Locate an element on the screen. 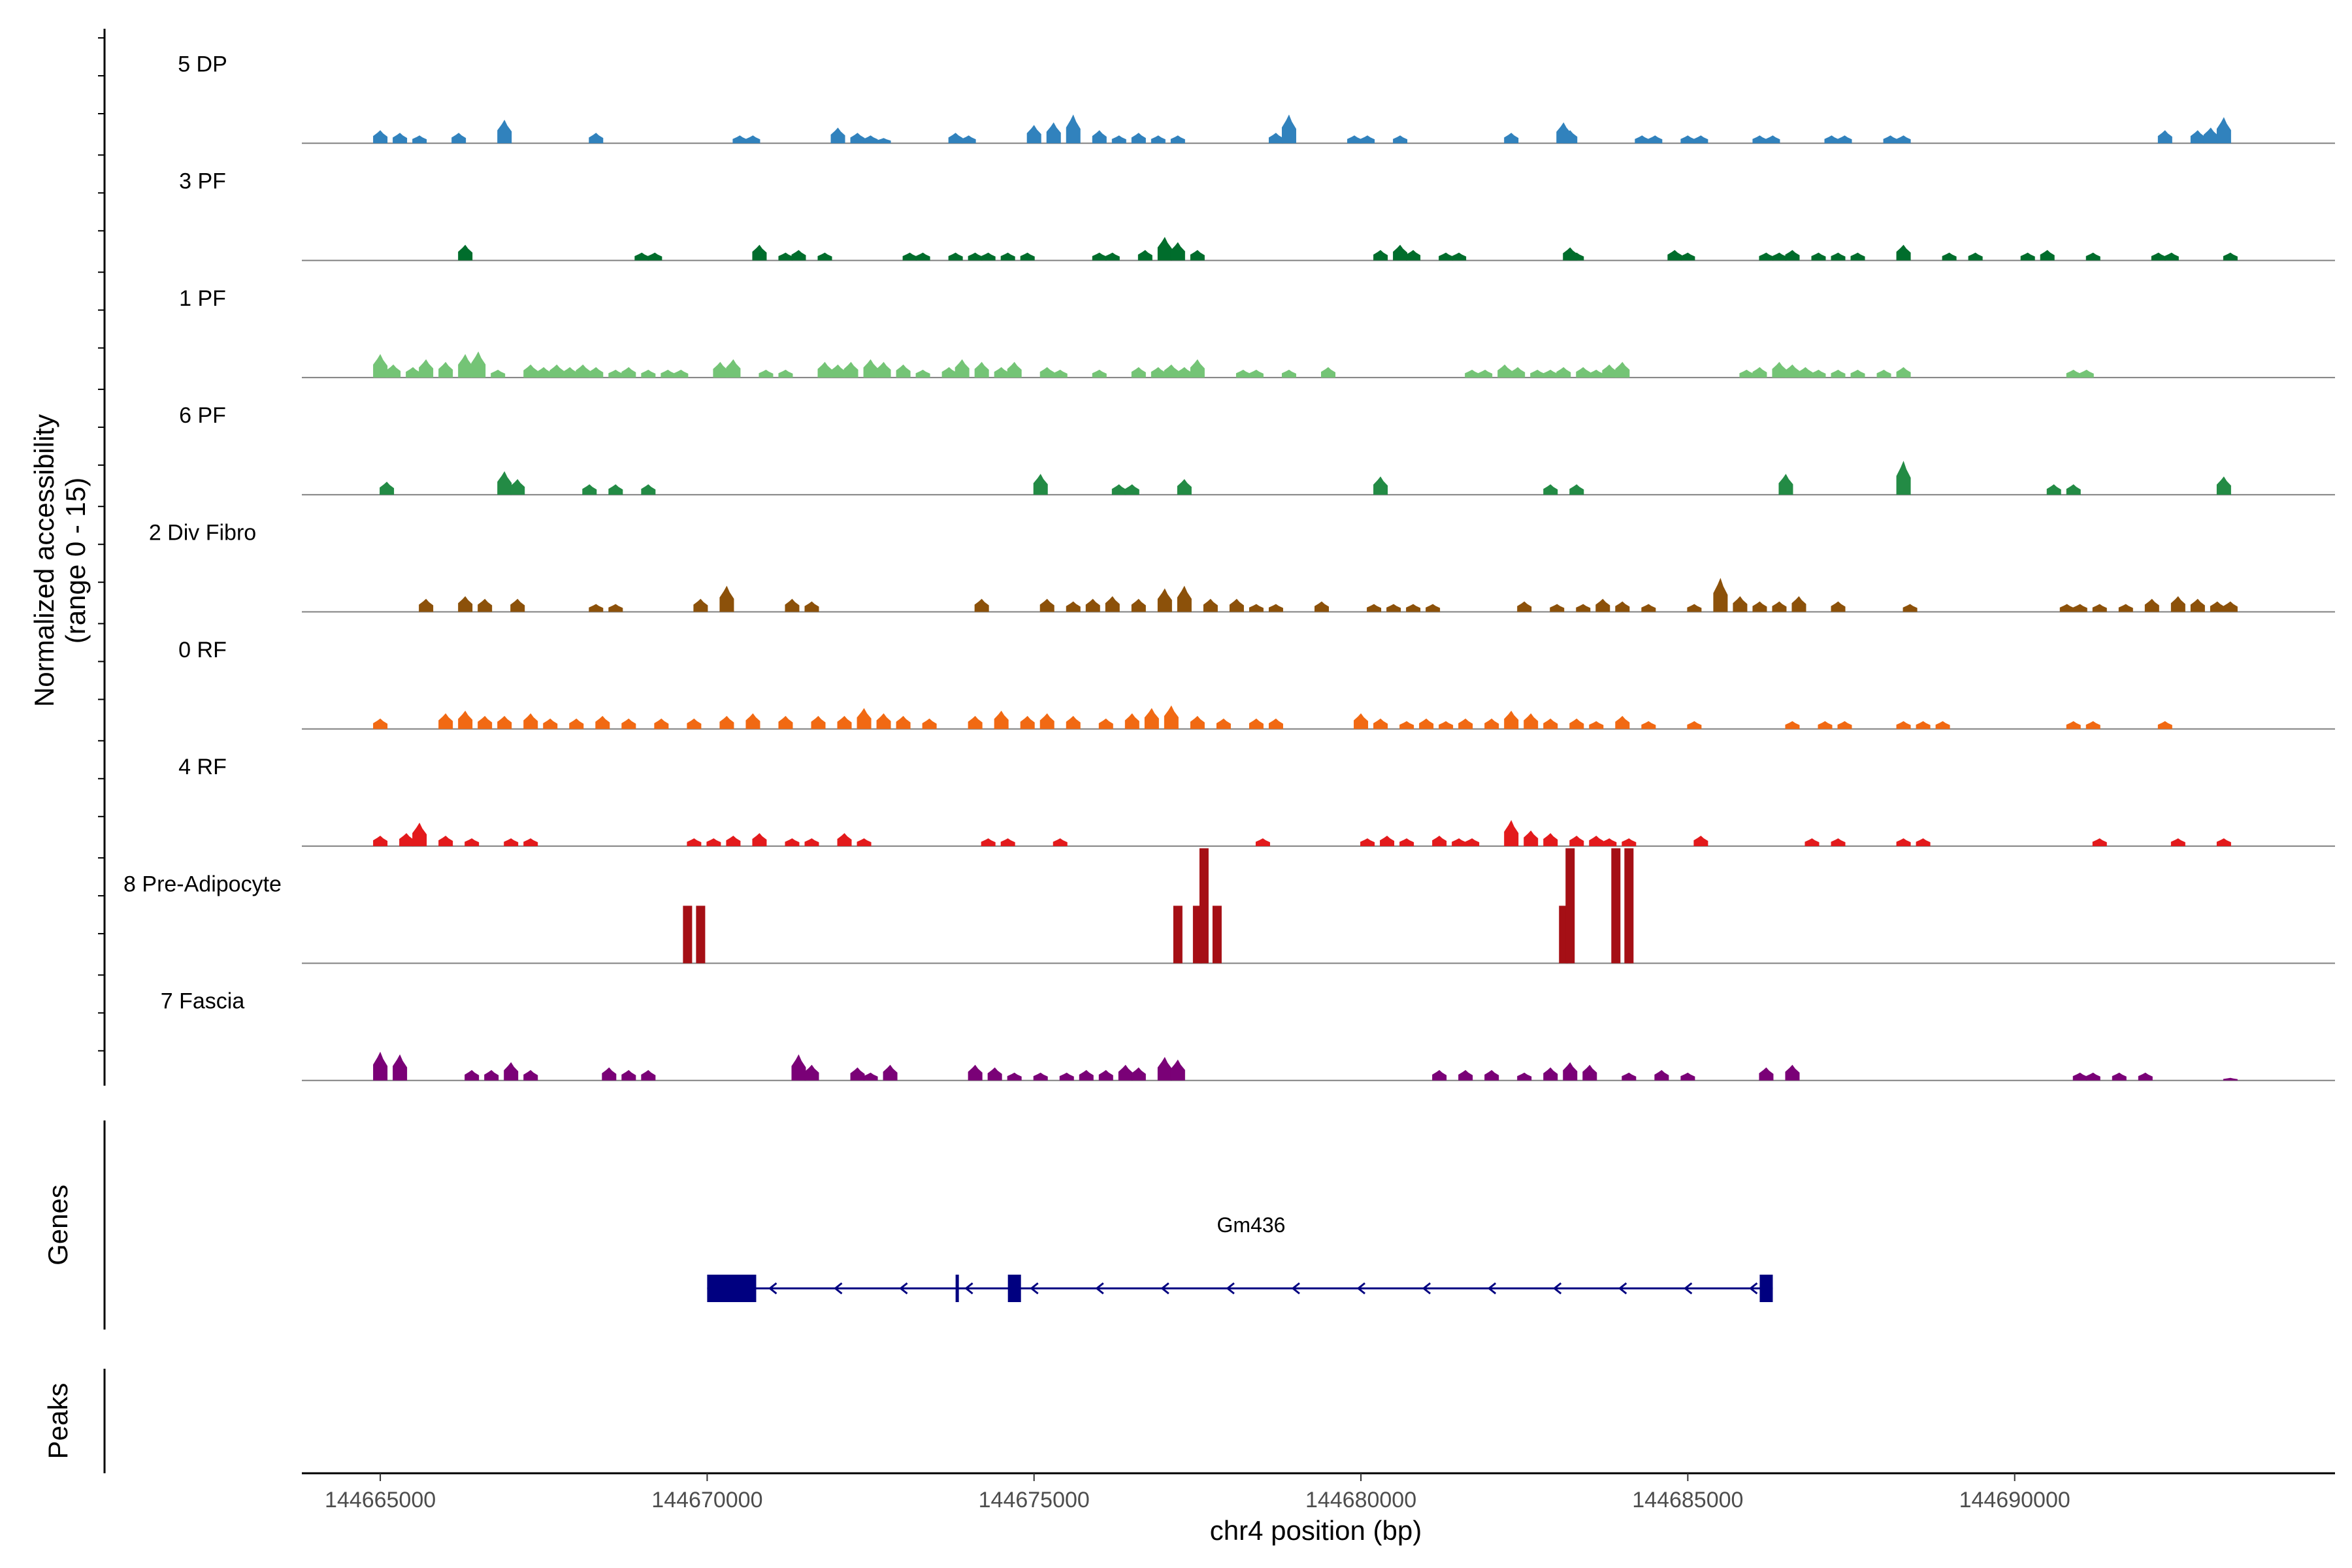 This screenshot has width=2352, height=1568. track-label: 3 PF is located at coordinates (202, 181).